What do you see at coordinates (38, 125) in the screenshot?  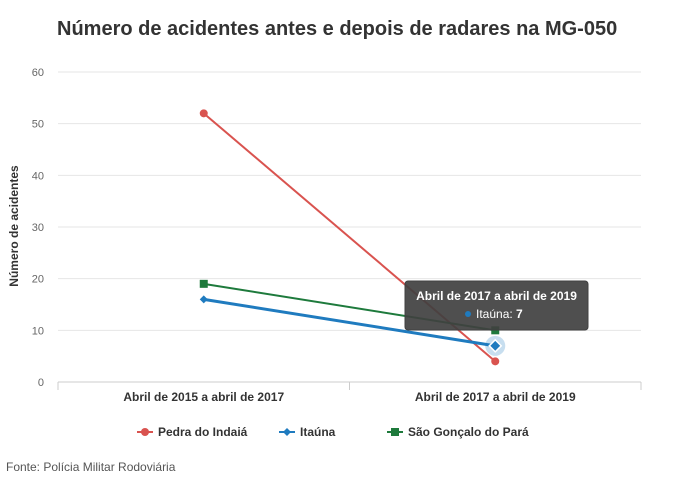 I see `y-tick-label: 50` at bounding box center [38, 125].